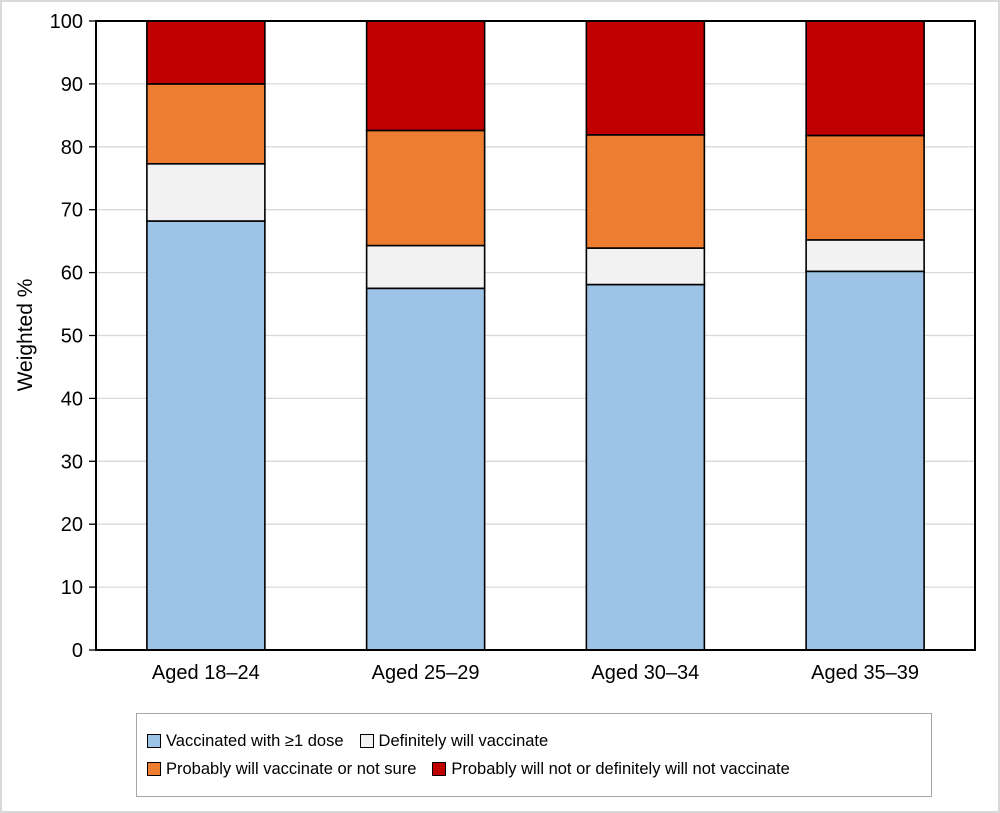  Describe the element at coordinates (366, 741) in the screenshot. I see `legend-swatch-definitely-will-icon` at that location.